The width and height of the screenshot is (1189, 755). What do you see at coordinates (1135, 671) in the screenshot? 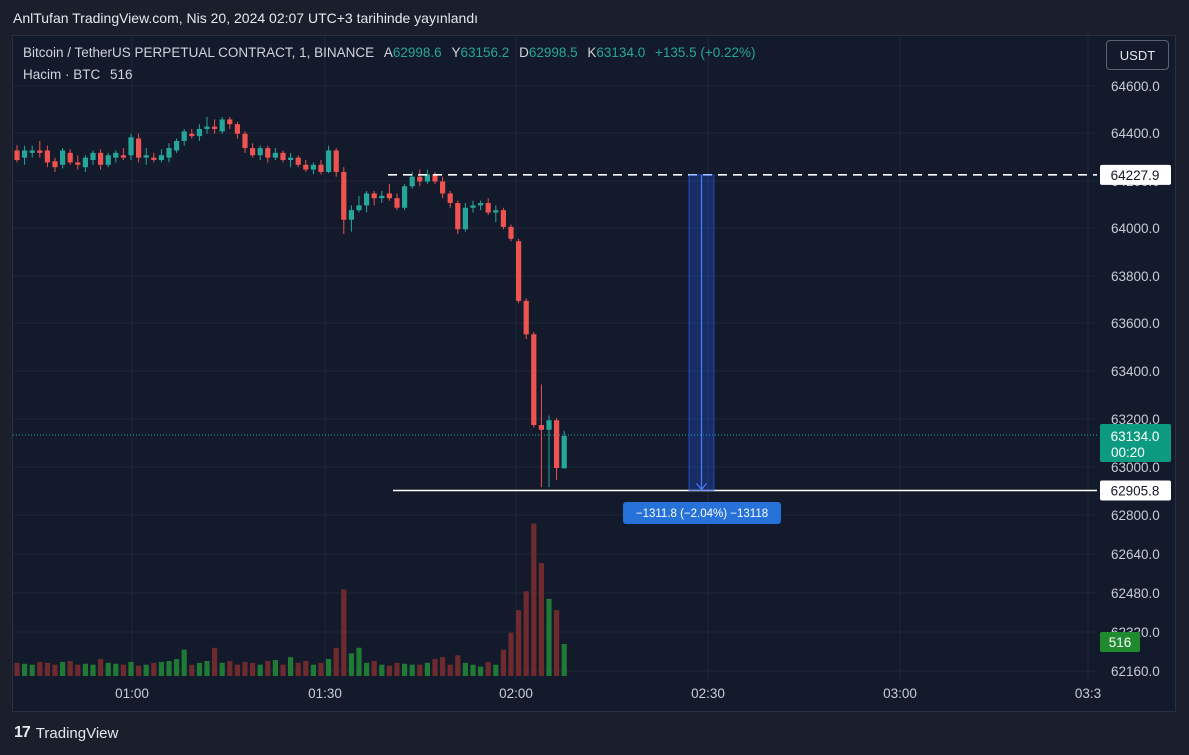
I see `volume-tick-label: 62160.0` at bounding box center [1135, 671].